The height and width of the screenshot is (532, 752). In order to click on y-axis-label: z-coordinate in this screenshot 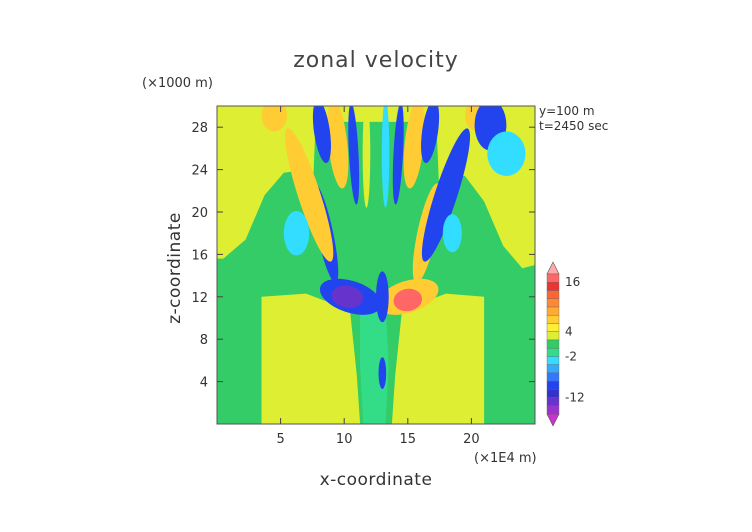, I will do `click(175, 268)`.